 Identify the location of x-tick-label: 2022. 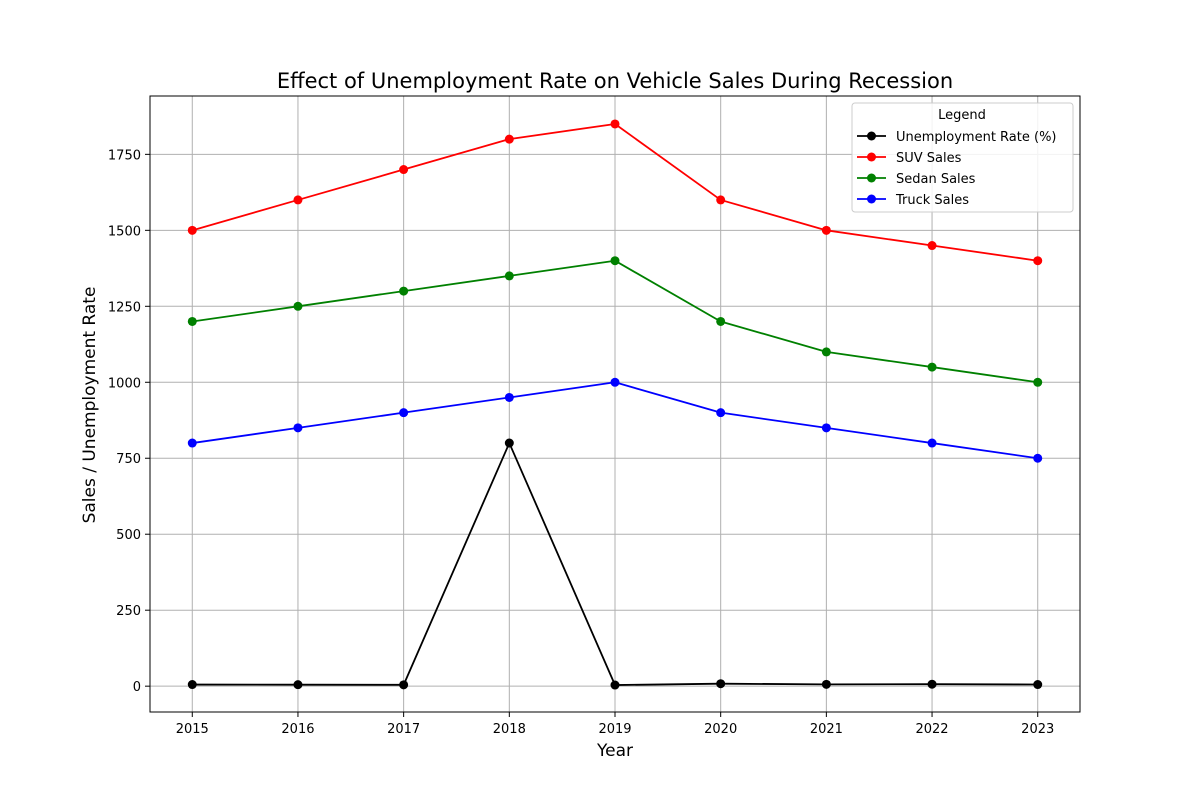
(931, 729).